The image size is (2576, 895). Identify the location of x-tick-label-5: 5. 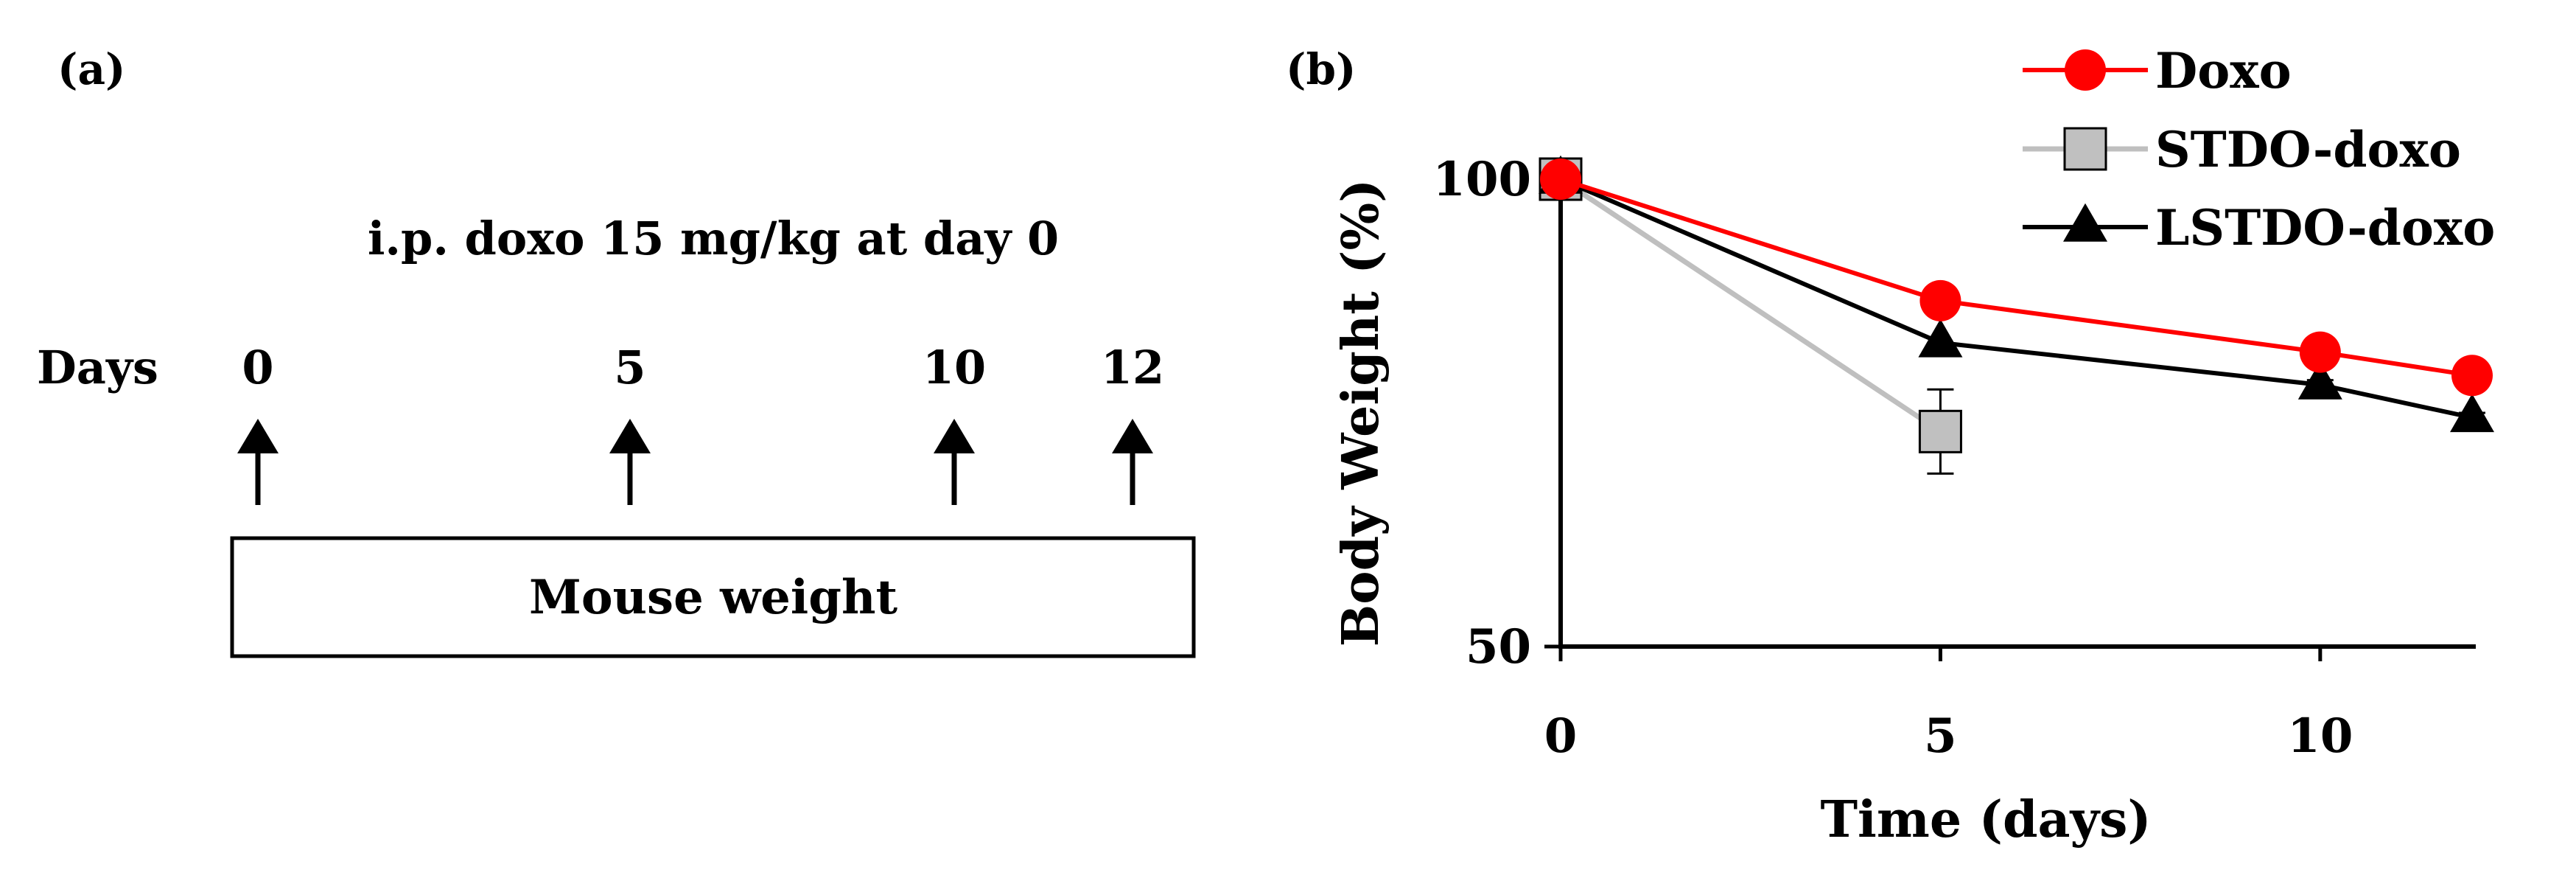
(1940, 736).